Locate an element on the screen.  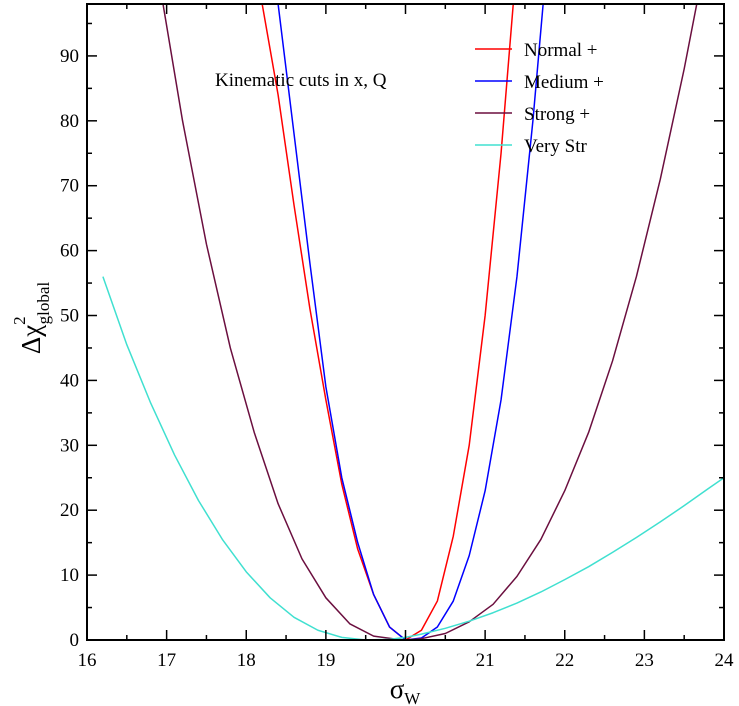
y-tick-label: 30 is located at coordinates (69, 445).